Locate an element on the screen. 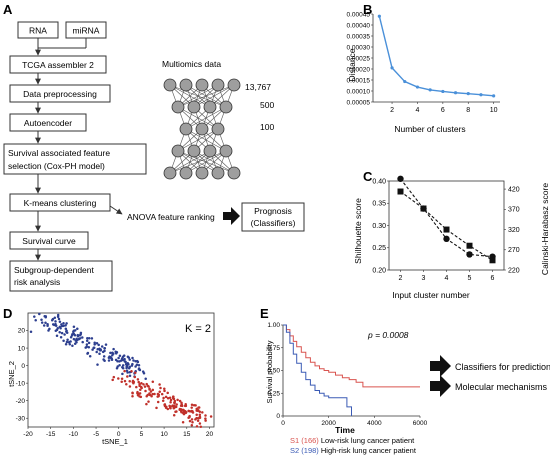  y-tick-label-left: 0.20 is located at coordinates (379, 270).